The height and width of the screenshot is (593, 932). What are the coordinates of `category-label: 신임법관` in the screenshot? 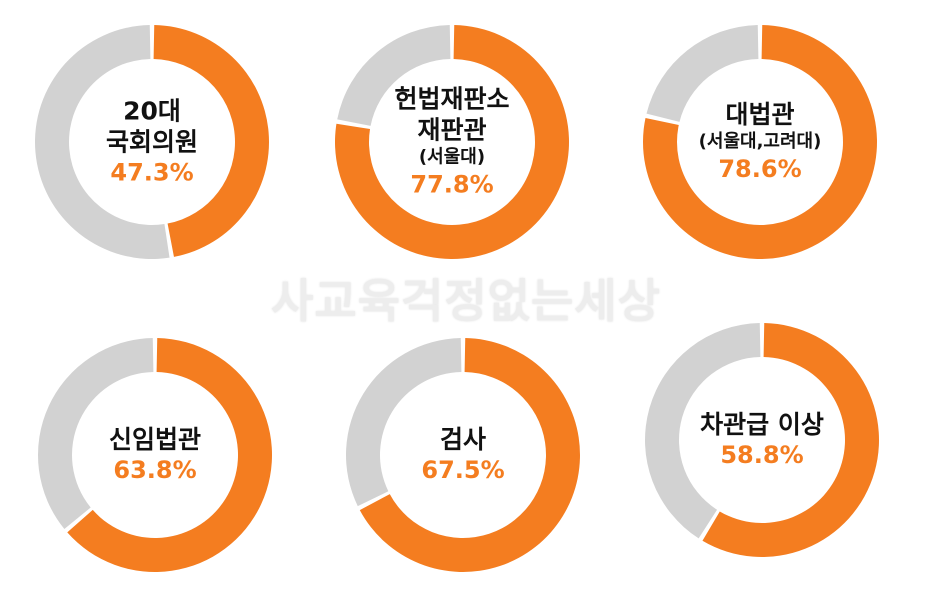 It's located at (155, 439).